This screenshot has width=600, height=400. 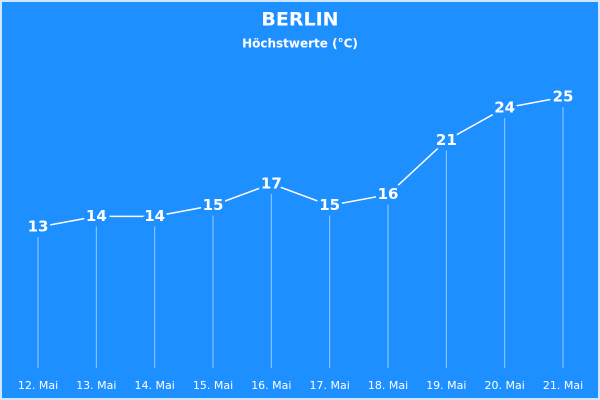 What do you see at coordinates (300, 44) in the screenshot?
I see `chart-subtitle: Höchstwerte (°C)` at bounding box center [300, 44].